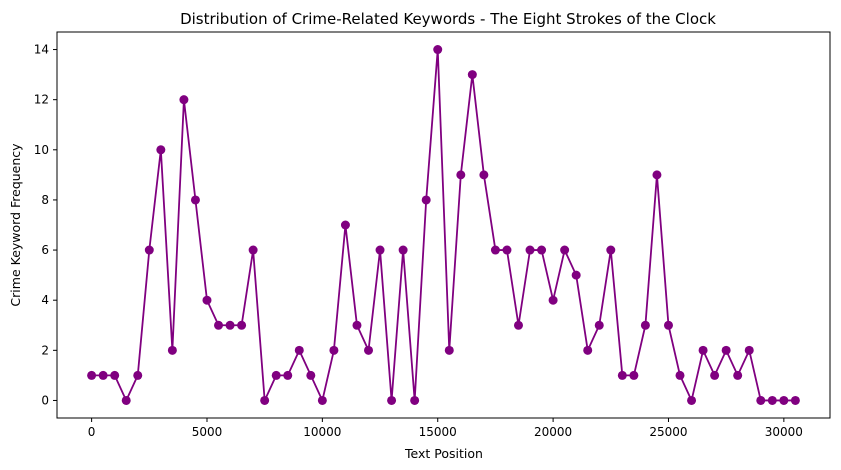  What do you see at coordinates (438, 432) in the screenshot?
I see `x-tick-label: 15000` at bounding box center [438, 432].